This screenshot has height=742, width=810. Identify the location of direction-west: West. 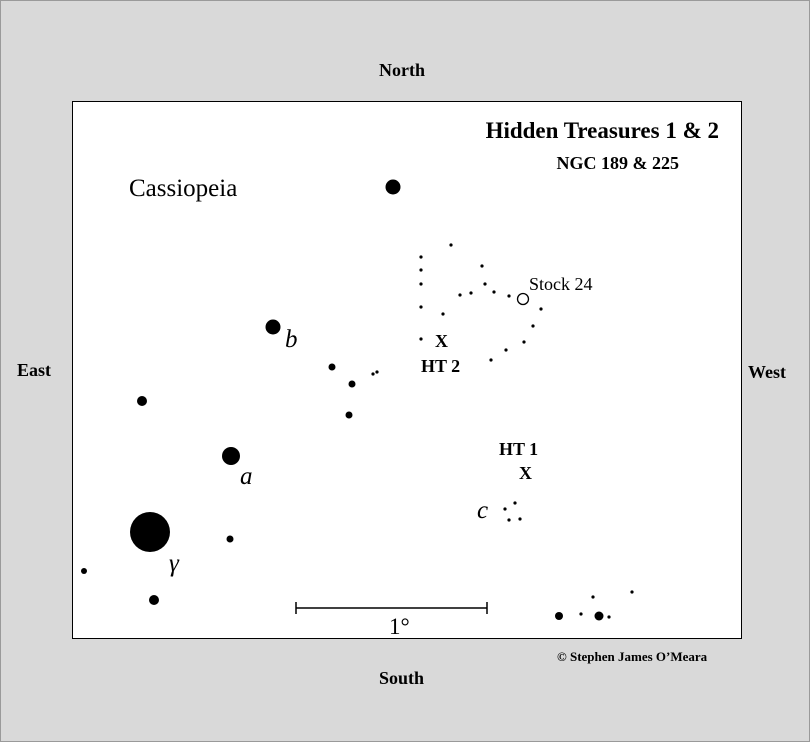
(767, 372).